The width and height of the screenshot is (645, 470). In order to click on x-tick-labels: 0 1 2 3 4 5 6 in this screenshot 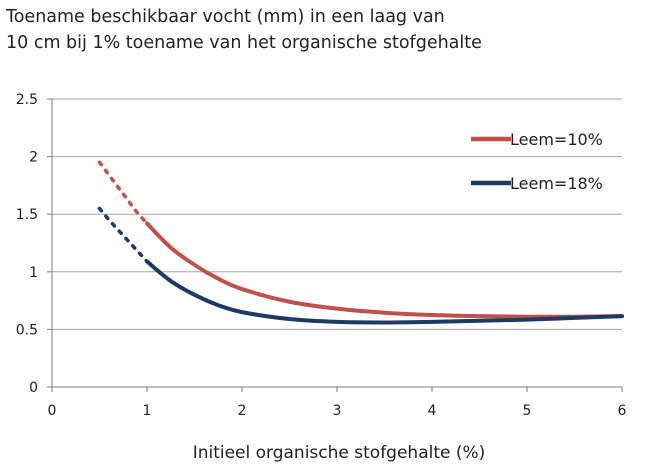, I will do `click(337, 411)`.